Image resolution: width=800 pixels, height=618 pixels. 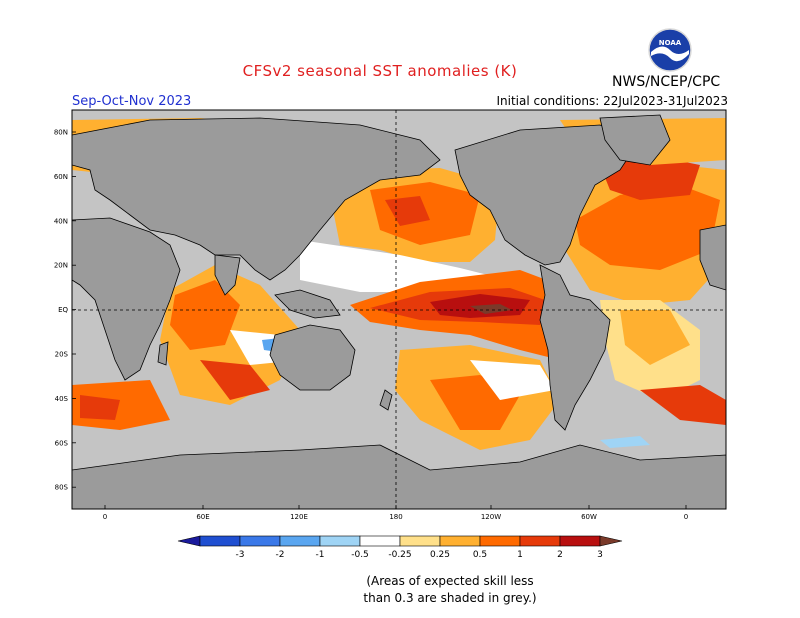 What do you see at coordinates (666, 82) in the screenshot?
I see `agency-label: NWS/NCEP/CPC` at bounding box center [666, 82].